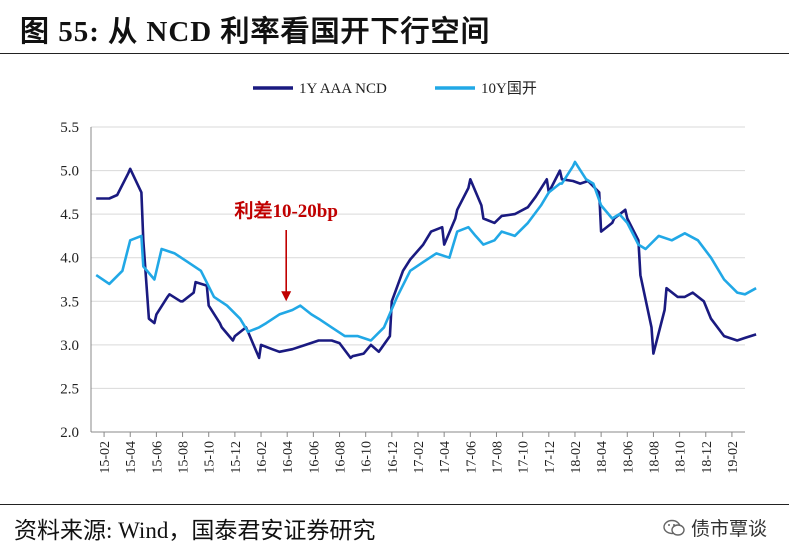 The height and width of the screenshot is (559, 789). Describe the element at coordinates (471, 457) in the screenshot. I see `x-tick-label: 17-06` at that location.